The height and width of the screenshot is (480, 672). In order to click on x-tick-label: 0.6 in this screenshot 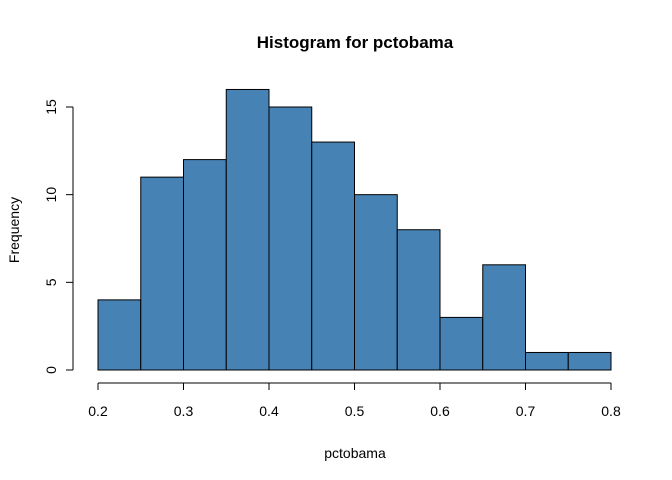, I will do `click(440, 411)`.